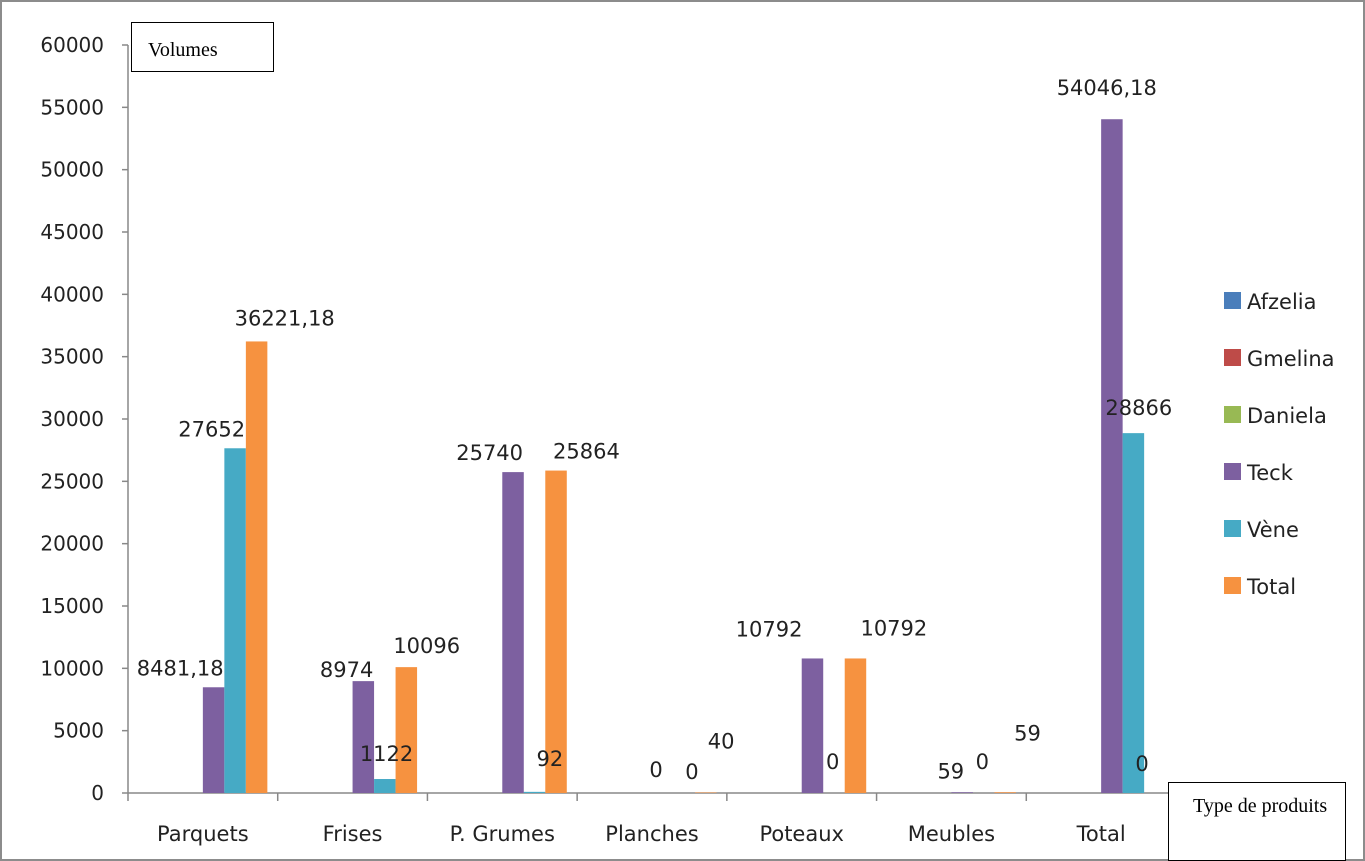 The width and height of the screenshot is (1365, 861). I want to click on legend-entry: Total, so click(1271, 587).